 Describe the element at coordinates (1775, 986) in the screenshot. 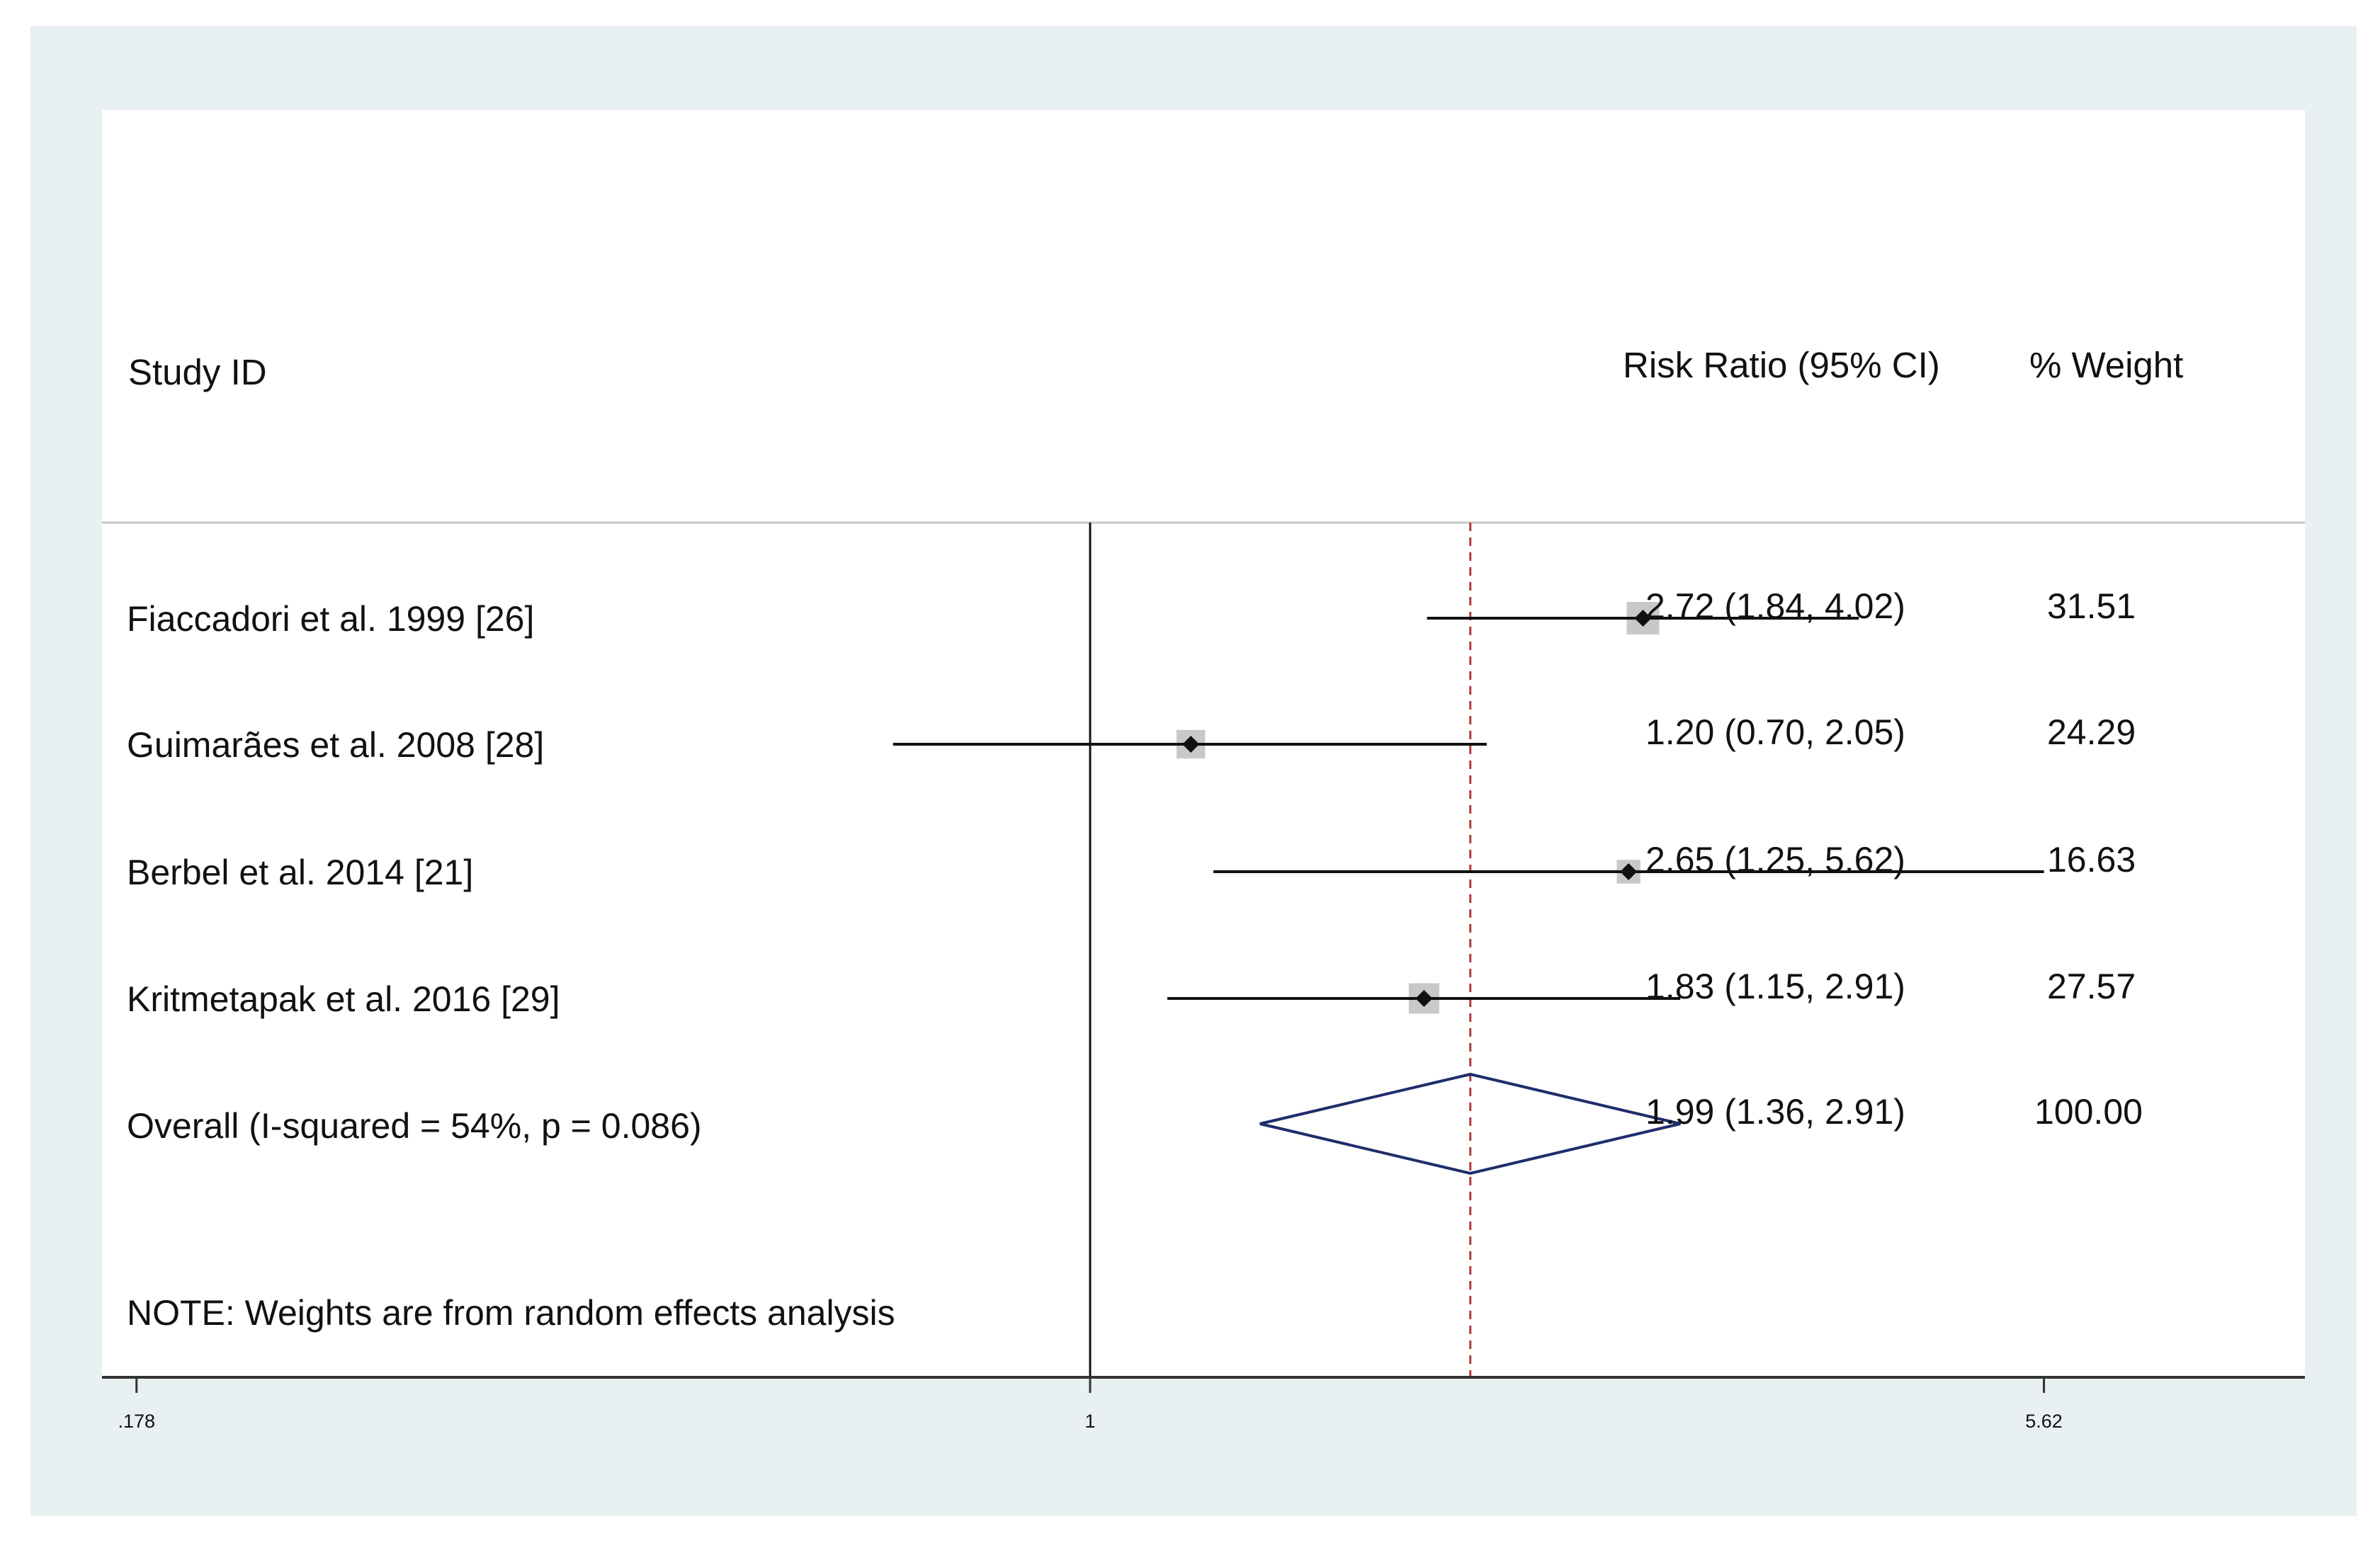

I see `ci-value: 1.83 (1.15, 2.91)` at that location.